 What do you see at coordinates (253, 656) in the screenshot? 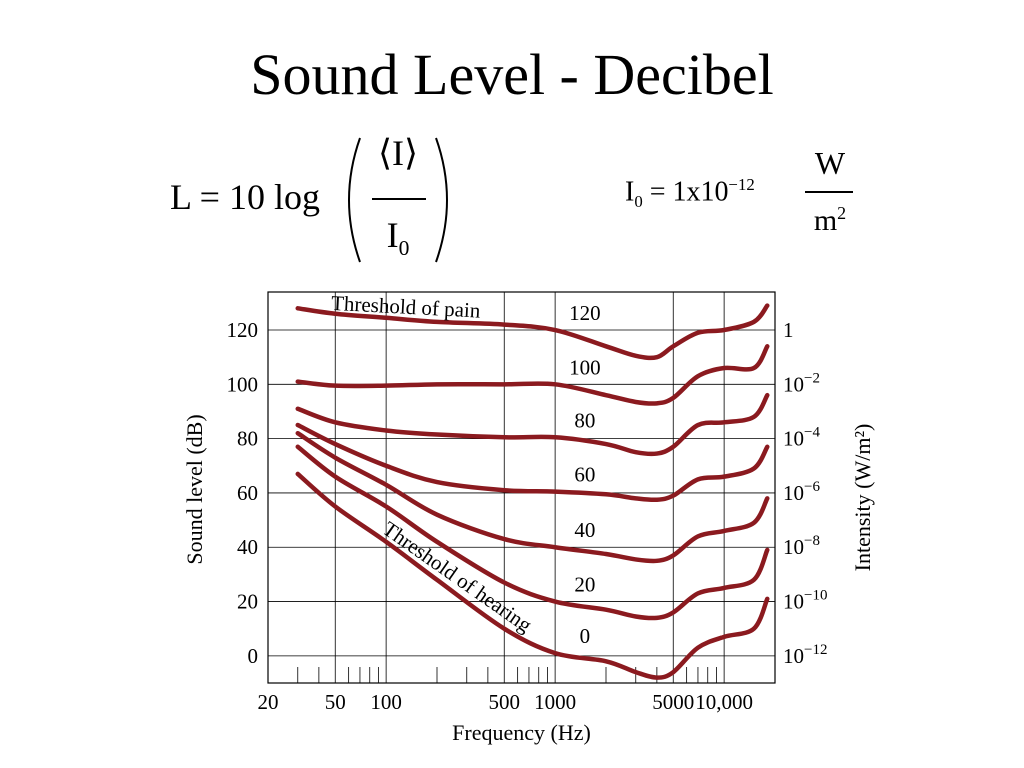
I see `y-tick-label: 0` at bounding box center [253, 656].